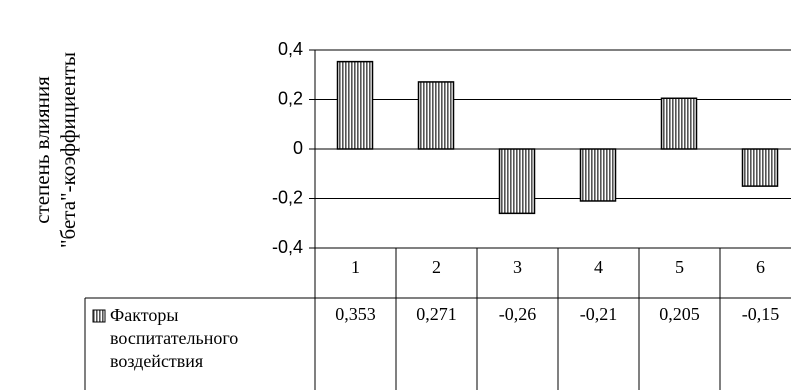 This screenshot has width=791, height=390. What do you see at coordinates (290, 98) in the screenshot?
I see `y-tick-label: 0,2` at bounding box center [290, 98].